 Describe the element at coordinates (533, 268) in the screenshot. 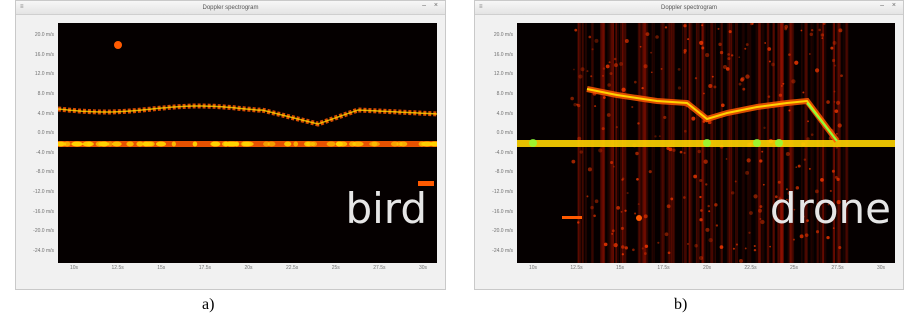

I see `x-tick-label: 10s` at that location.